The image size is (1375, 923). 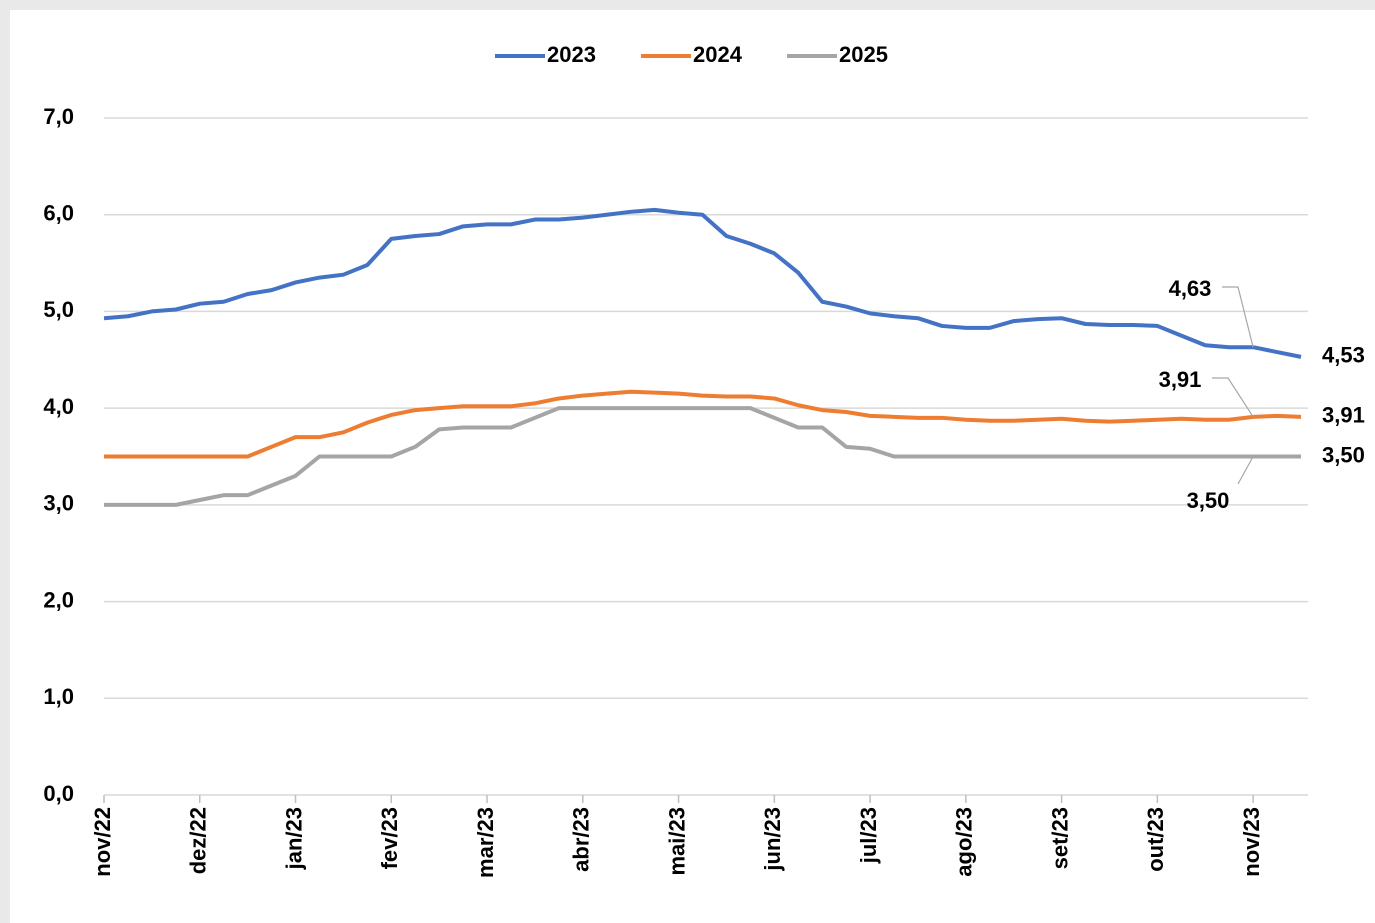 I want to click on x-tick-label: jan/23, so click(x=293, y=838).